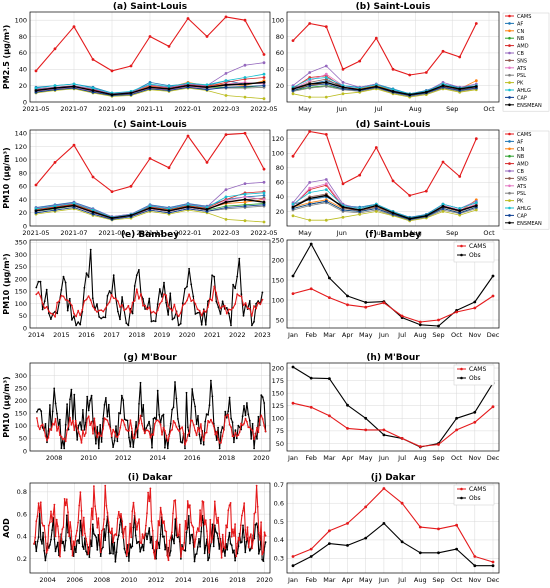  What do you see at coordinates (188, 83) in the screenshot?
I see `data-point-ahlg` at bounding box center [188, 83].